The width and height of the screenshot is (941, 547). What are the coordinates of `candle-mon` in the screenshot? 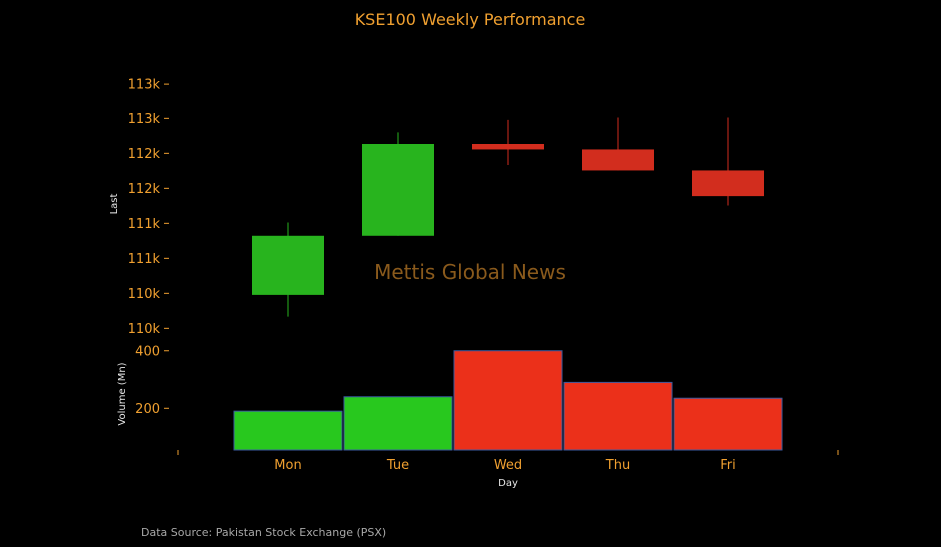 It's located at (288, 269).